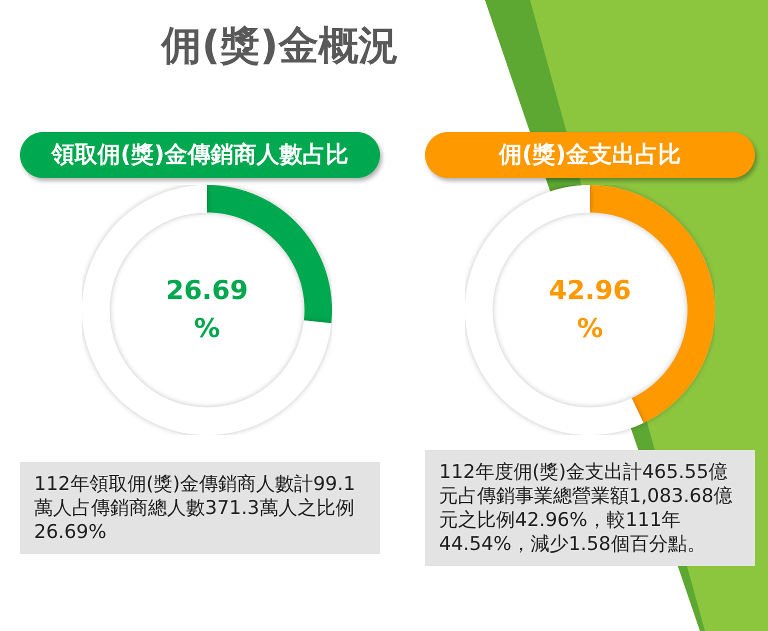 The image size is (768, 631). Describe the element at coordinates (590, 508) in the screenshot. I see `text: 112年度佣(獎)金支出計465.55億元占傳銷事業總營業額1,083.68億元之比例42.96%，較111年44.54%，減少1.58個百分點。` at that location.